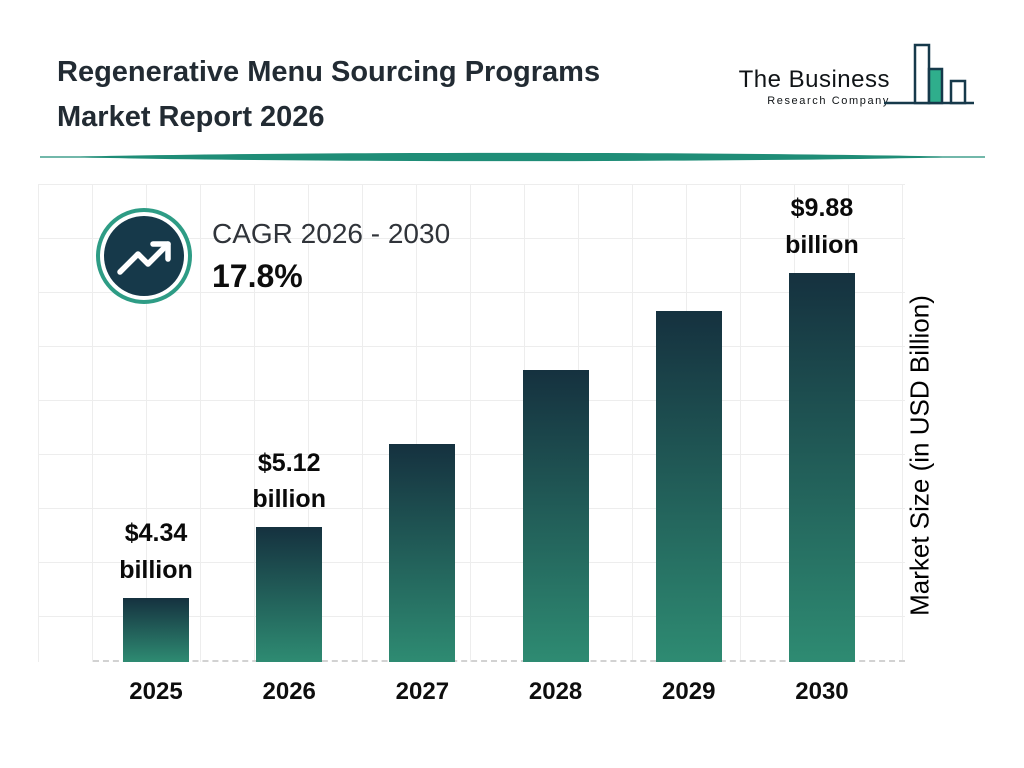  I want to click on bar-2030, so click(821, 467).